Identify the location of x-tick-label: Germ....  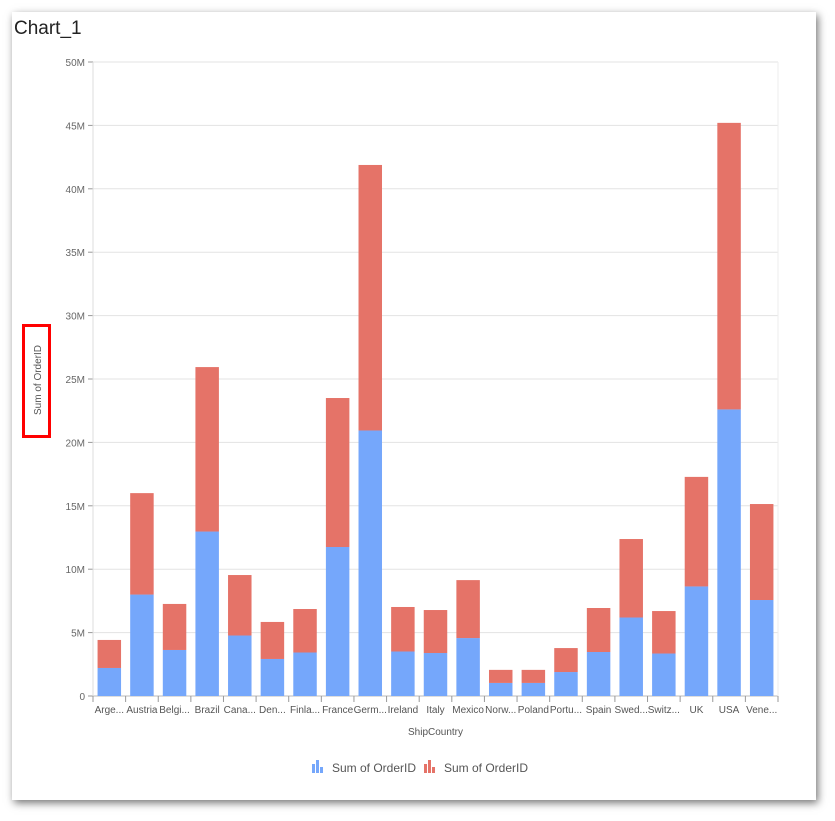
(370, 710).